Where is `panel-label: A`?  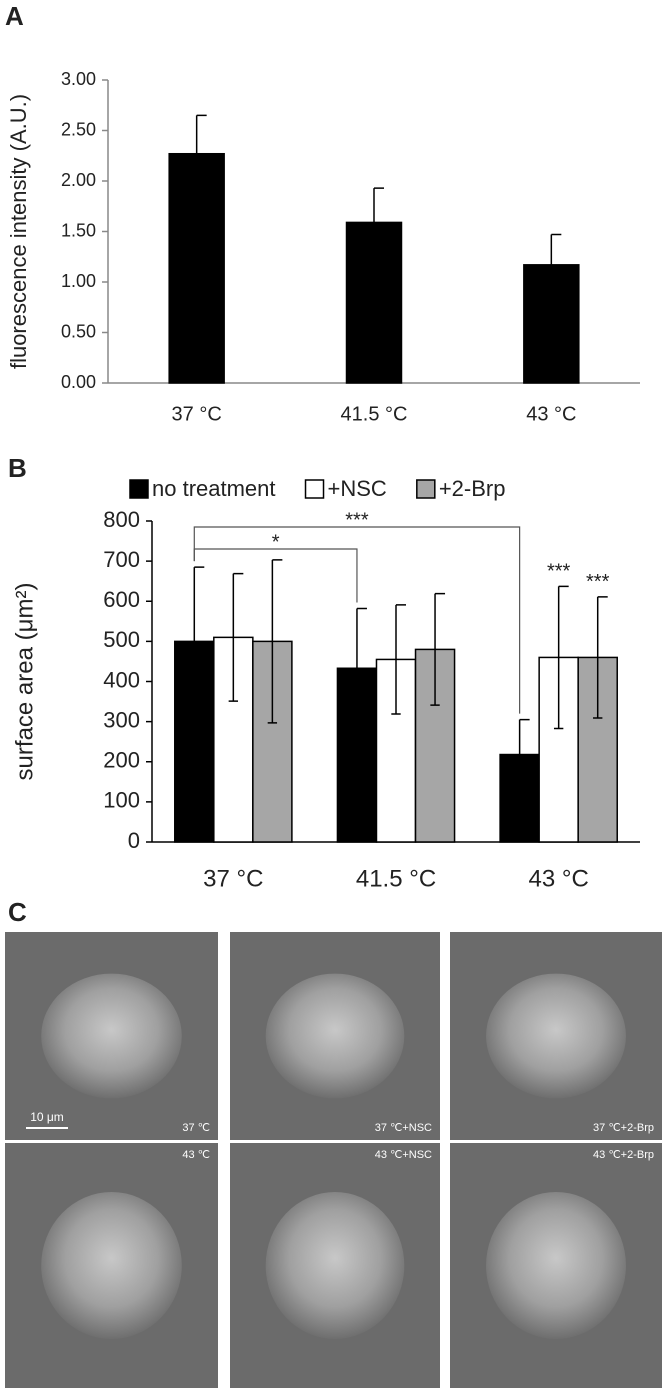 panel-label: A is located at coordinates (14, 16).